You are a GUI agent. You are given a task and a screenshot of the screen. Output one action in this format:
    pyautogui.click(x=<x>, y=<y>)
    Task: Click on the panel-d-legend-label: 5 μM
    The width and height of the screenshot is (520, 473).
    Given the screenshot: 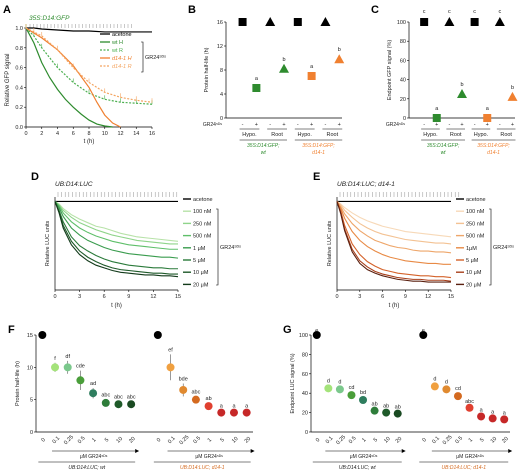 What is the action you would take?
    pyautogui.click(x=199, y=261)
    